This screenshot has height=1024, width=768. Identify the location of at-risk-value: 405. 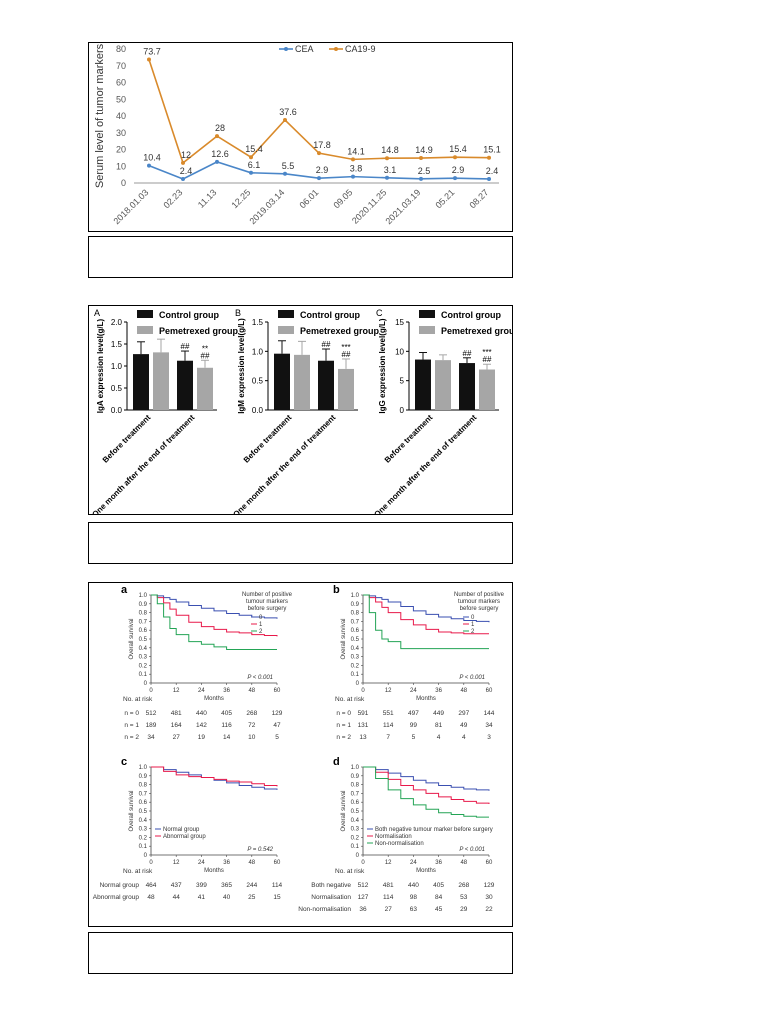
(226, 713).